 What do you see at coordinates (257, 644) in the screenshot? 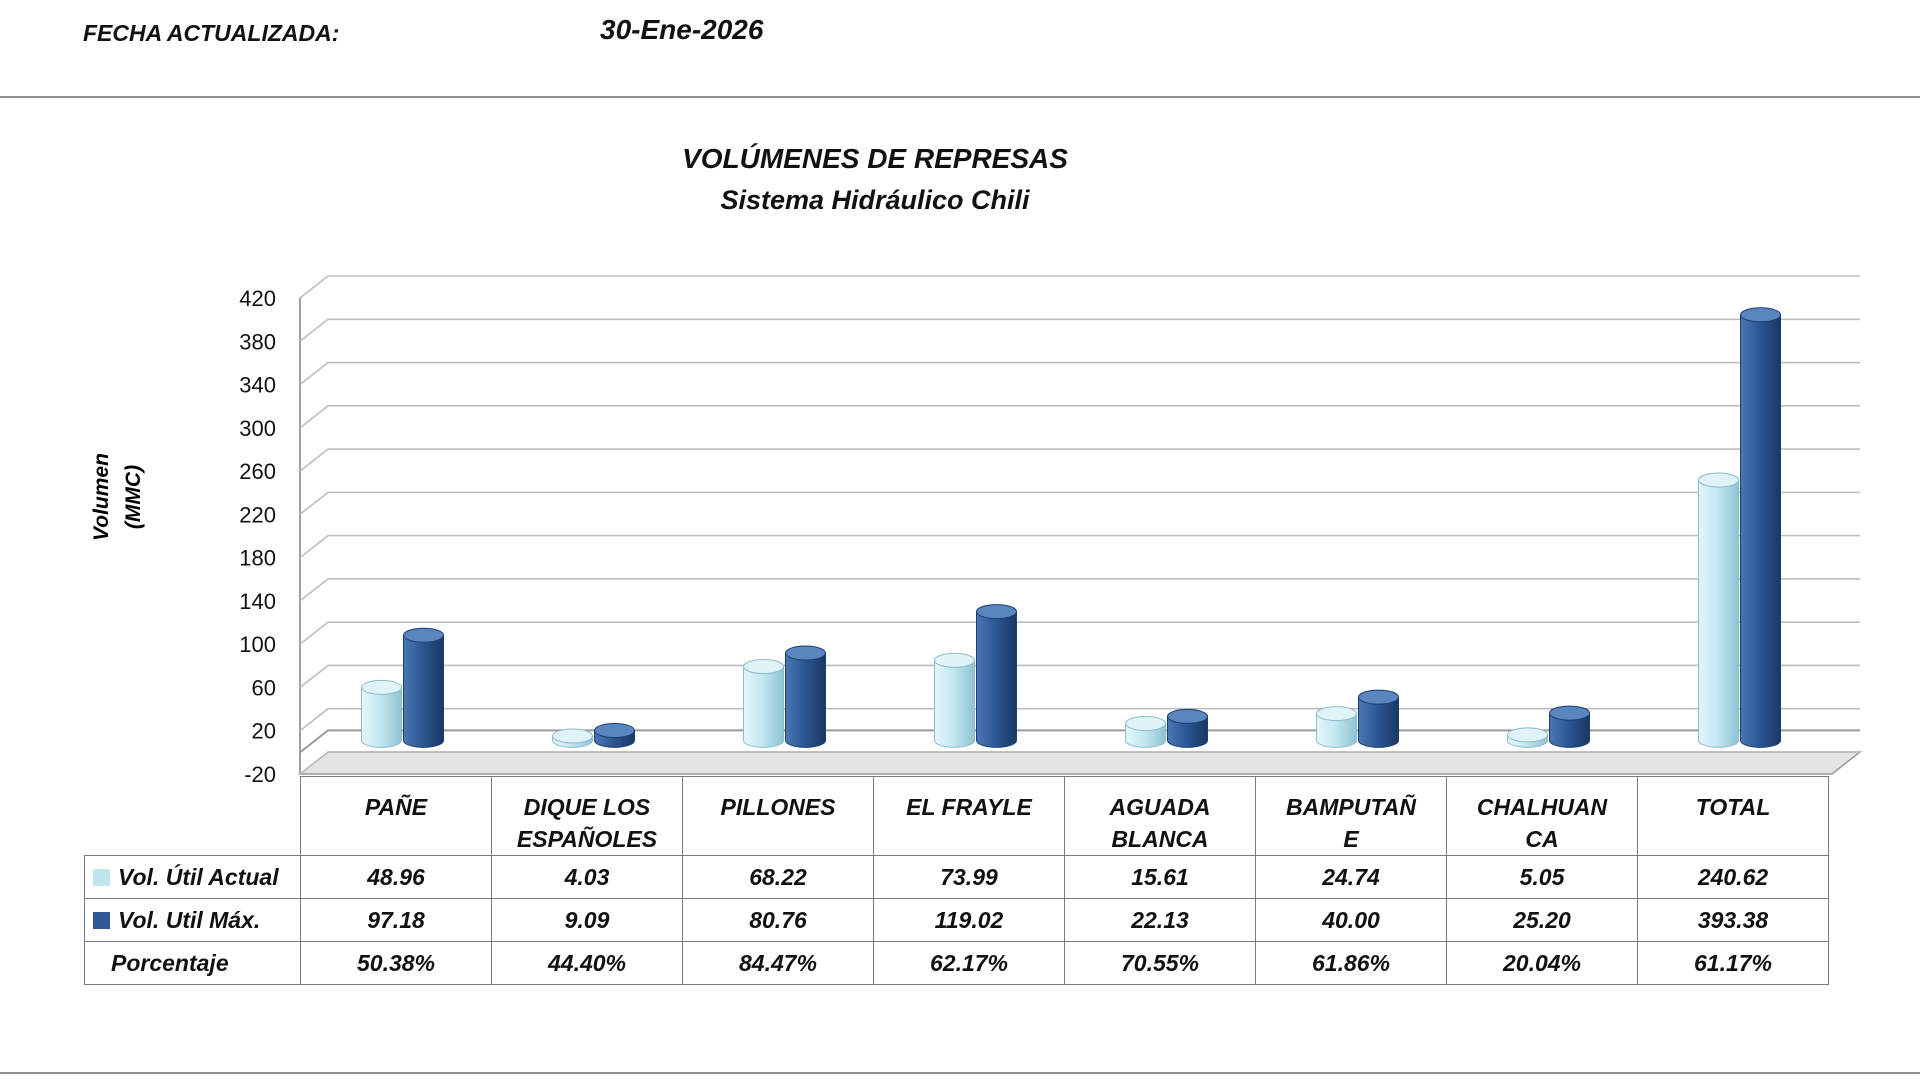
I see `y-tick-label: 100` at bounding box center [257, 644].